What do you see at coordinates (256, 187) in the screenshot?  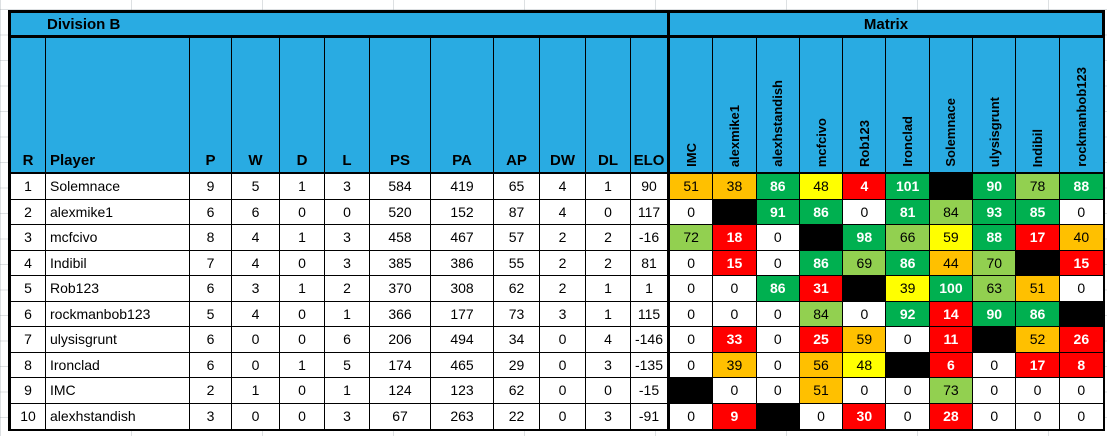 I see `cell-w: 5` at bounding box center [256, 187].